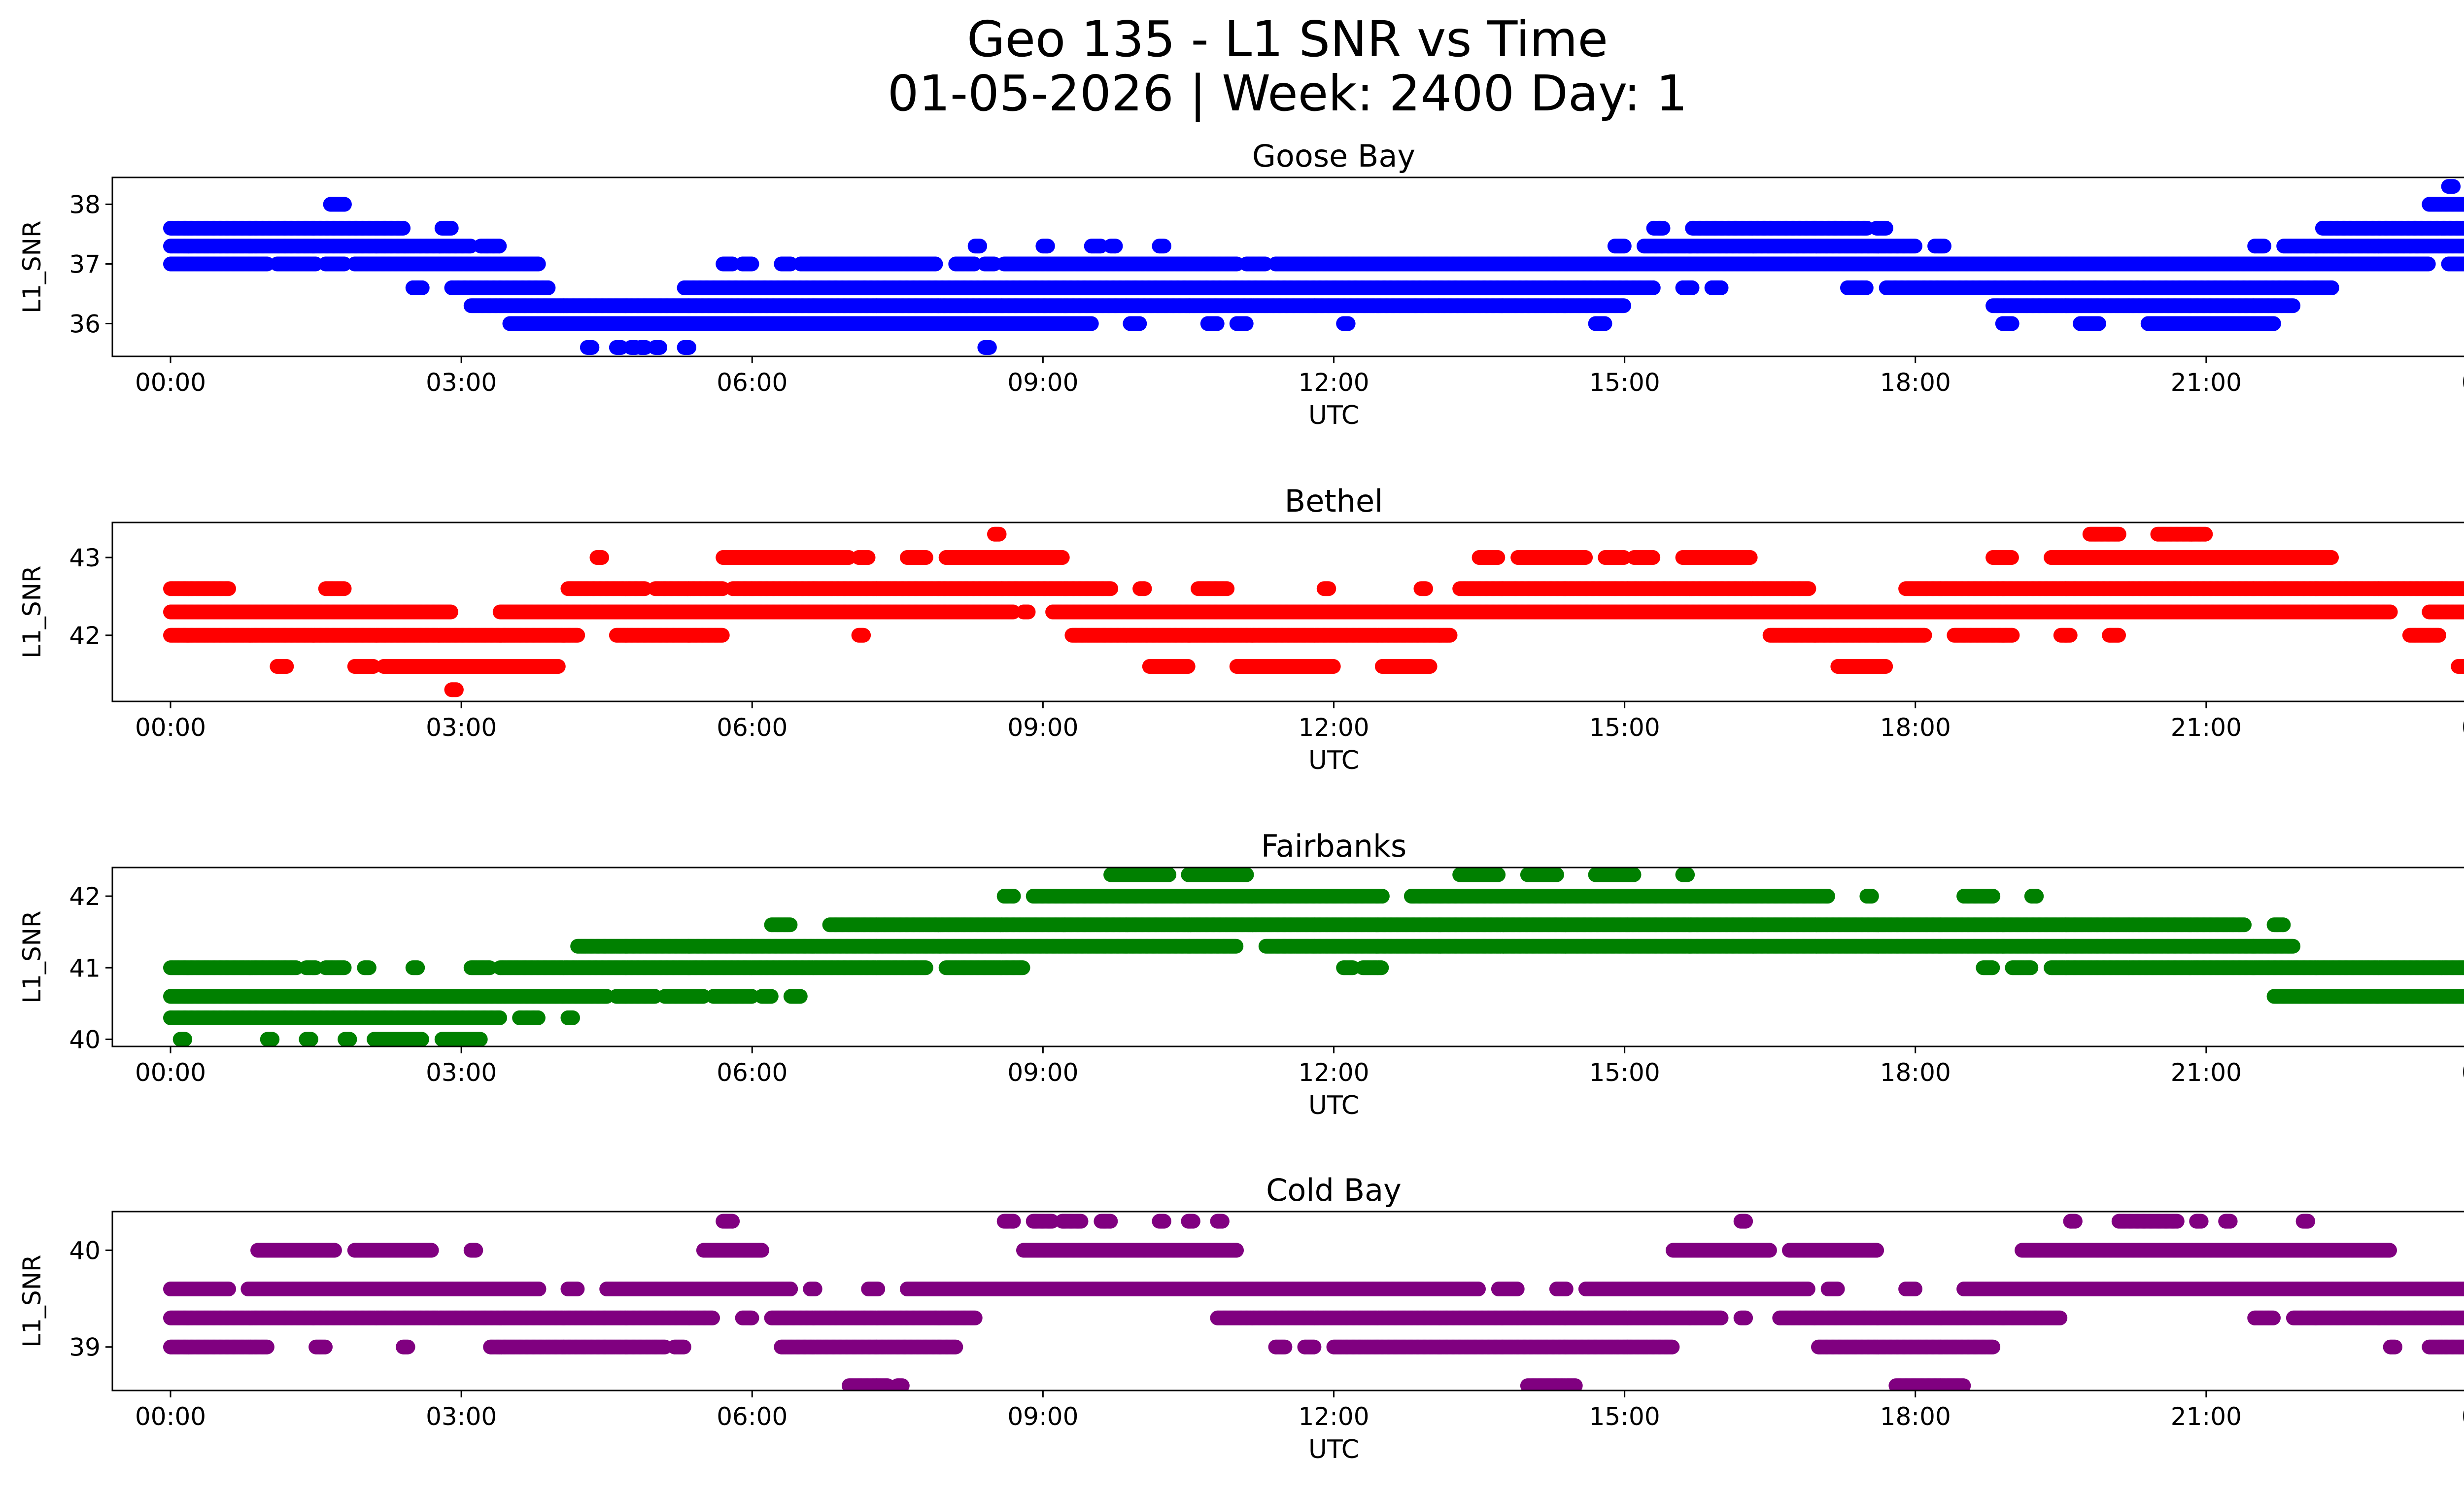 The width and height of the screenshot is (2464, 1495). Describe the element at coordinates (1333, 156) in the screenshot. I see `panel-goose-bay-title: Goose Bay` at that location.